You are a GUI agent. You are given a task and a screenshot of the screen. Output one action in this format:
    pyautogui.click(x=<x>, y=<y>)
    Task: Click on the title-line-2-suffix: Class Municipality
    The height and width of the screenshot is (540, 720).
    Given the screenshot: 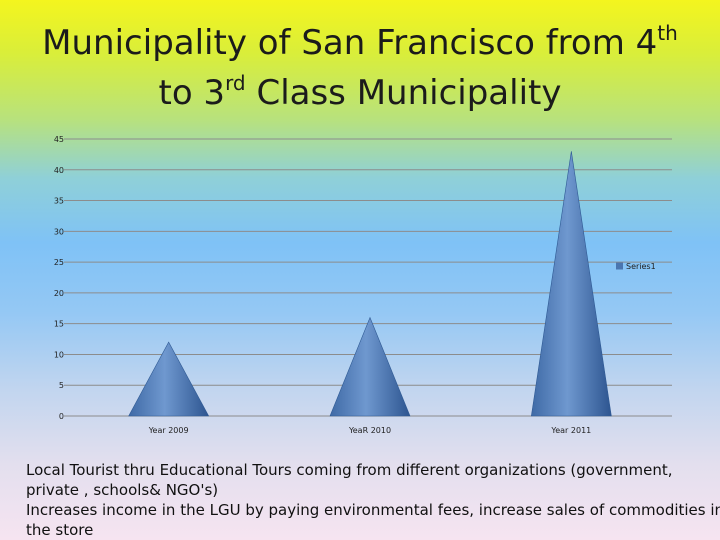 What is the action you would take?
    pyautogui.click(x=403, y=93)
    